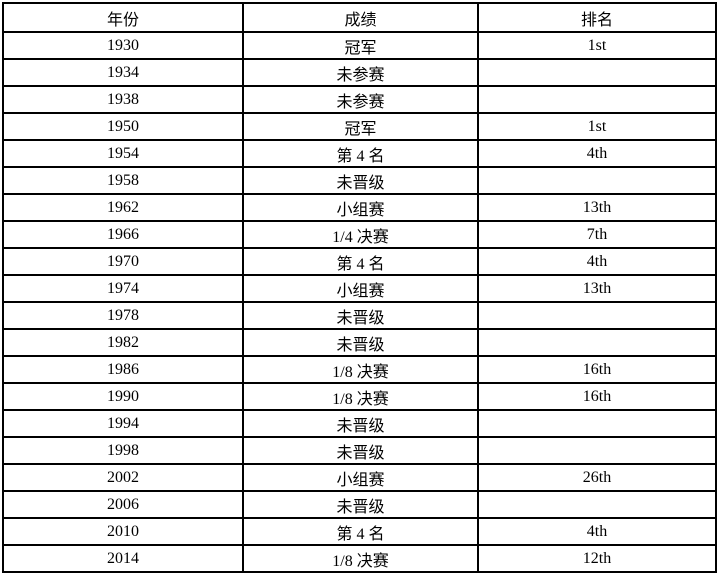 Image resolution: width=721 pixels, height=580 pixels. What do you see at coordinates (123, 369) in the screenshot?
I see `year-cell: 1986` at bounding box center [123, 369].